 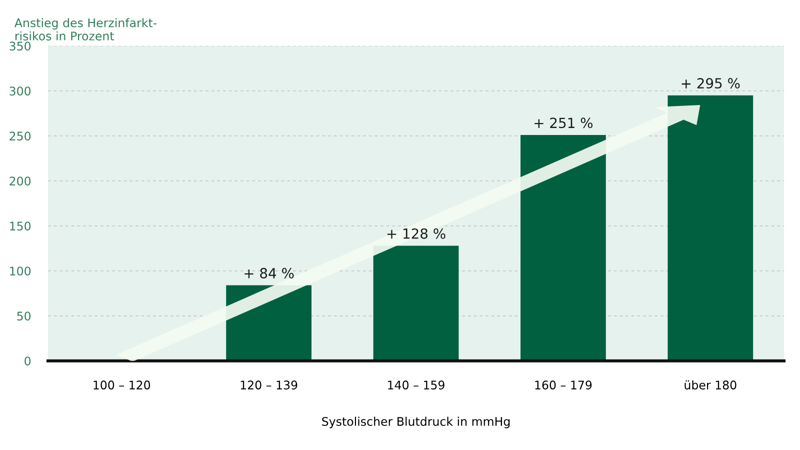 I want to click on data-label: + 84 %, so click(x=269, y=273).